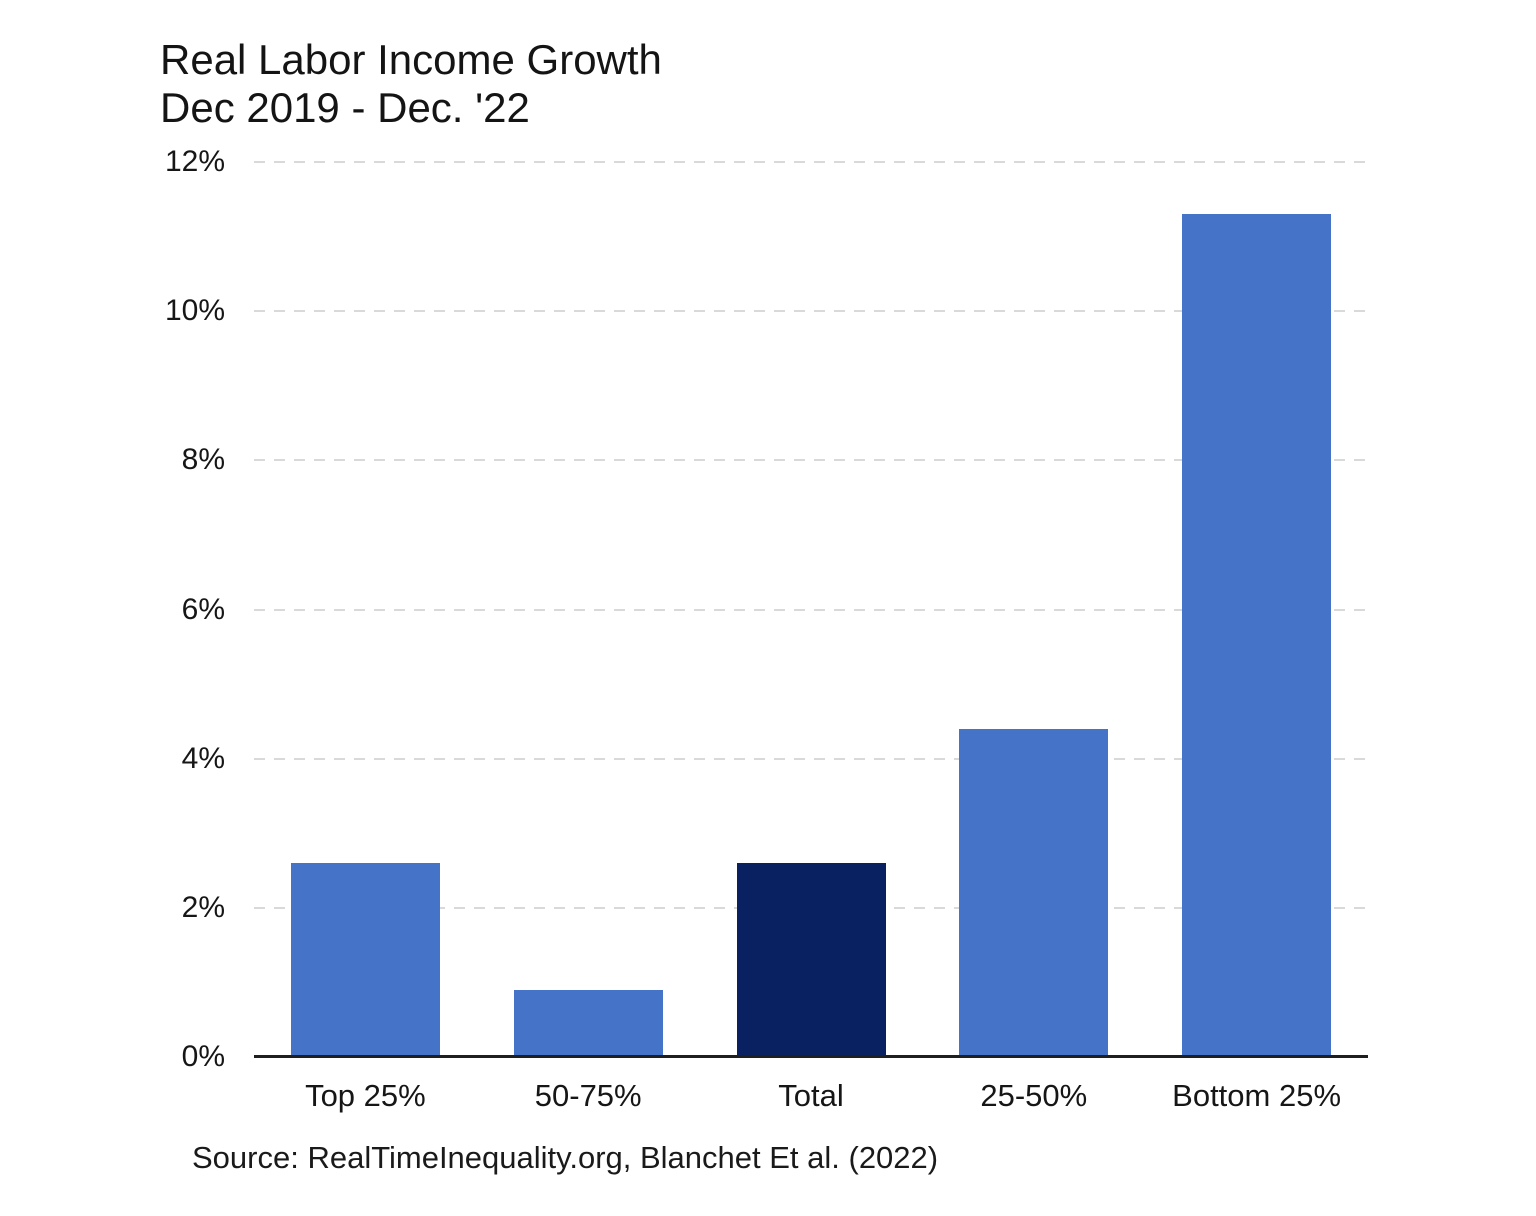 This screenshot has width=1536, height=1216. What do you see at coordinates (345, 107) in the screenshot?
I see `chart-subtitle: Dec 2019 - Dec. '22` at bounding box center [345, 107].